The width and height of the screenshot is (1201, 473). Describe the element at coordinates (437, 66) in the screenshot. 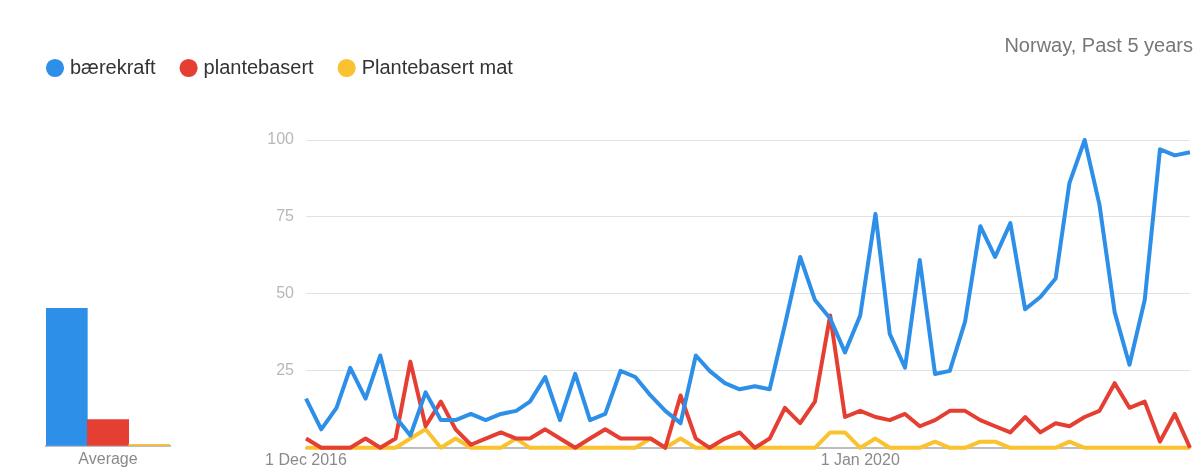

I see `legend-label: Plantebasert mat` at that location.